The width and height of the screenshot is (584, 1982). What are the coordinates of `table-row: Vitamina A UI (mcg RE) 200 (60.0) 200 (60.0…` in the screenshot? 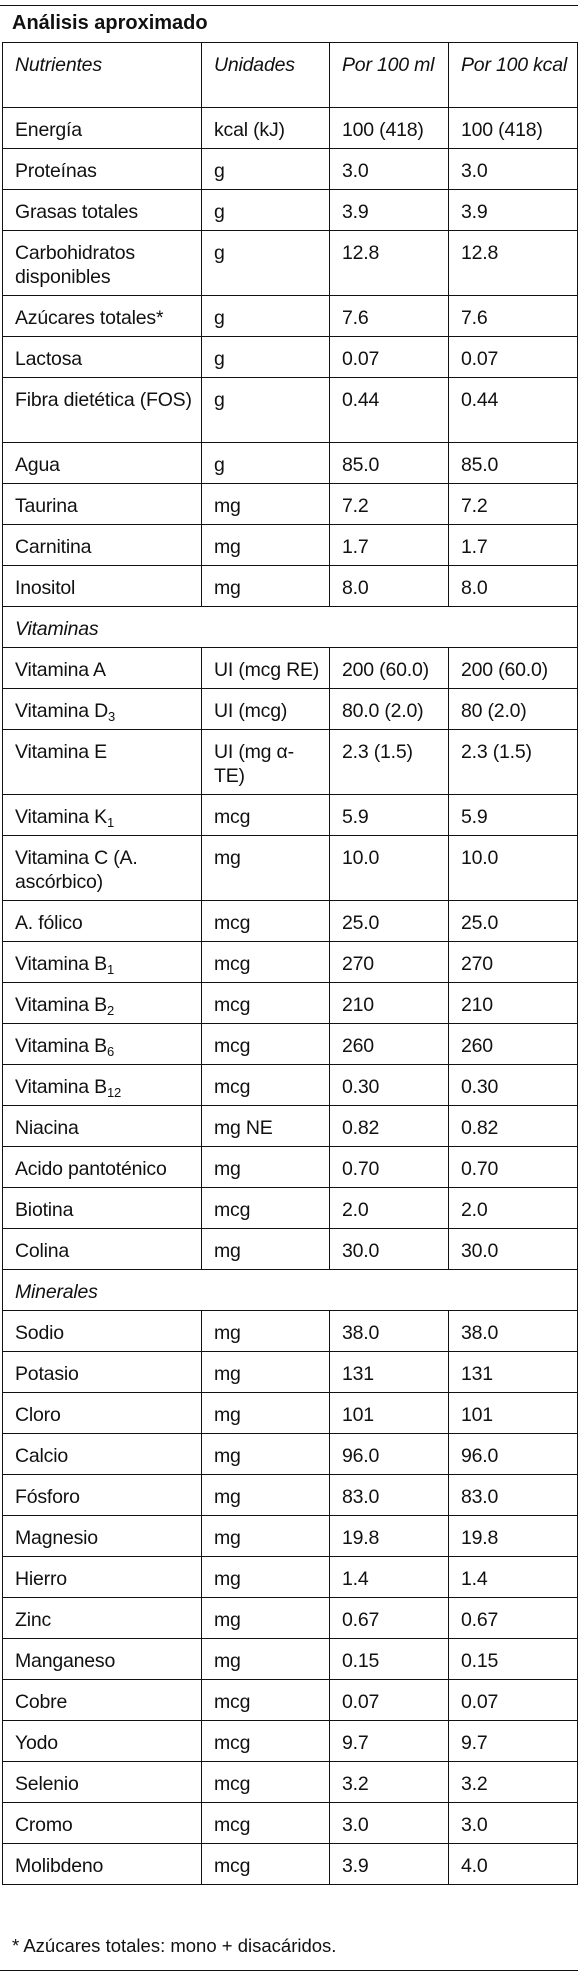 It's located at (290, 668).